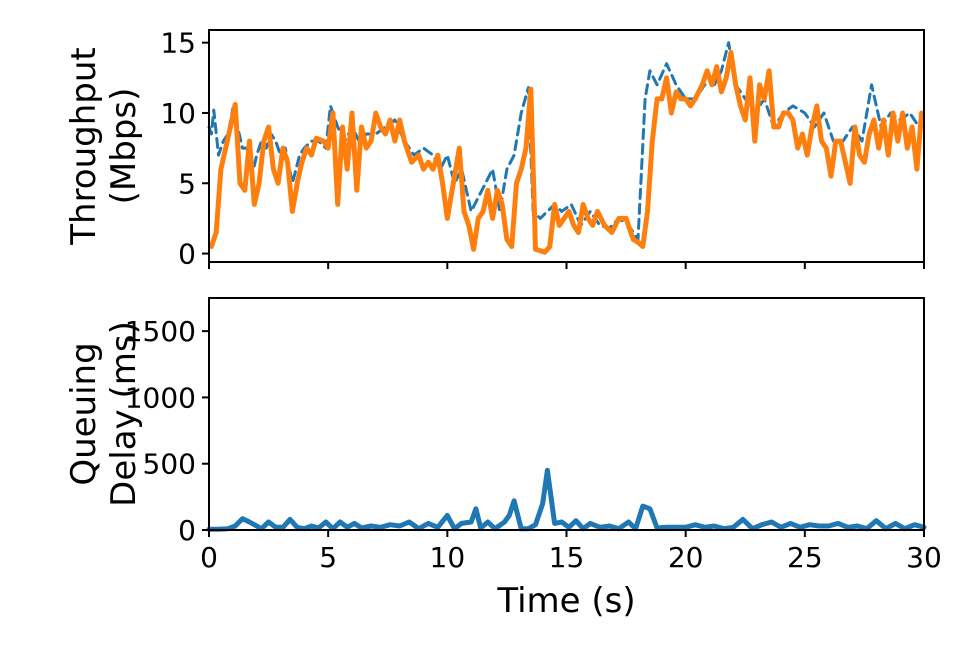  I want to click on queuing-delay-x-tick-label: 20, so click(686, 557).